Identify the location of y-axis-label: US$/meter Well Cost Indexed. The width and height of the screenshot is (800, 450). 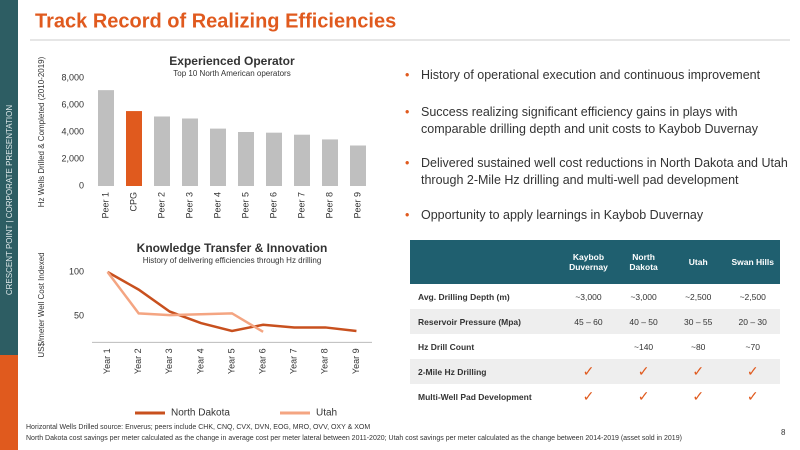
(41, 304).